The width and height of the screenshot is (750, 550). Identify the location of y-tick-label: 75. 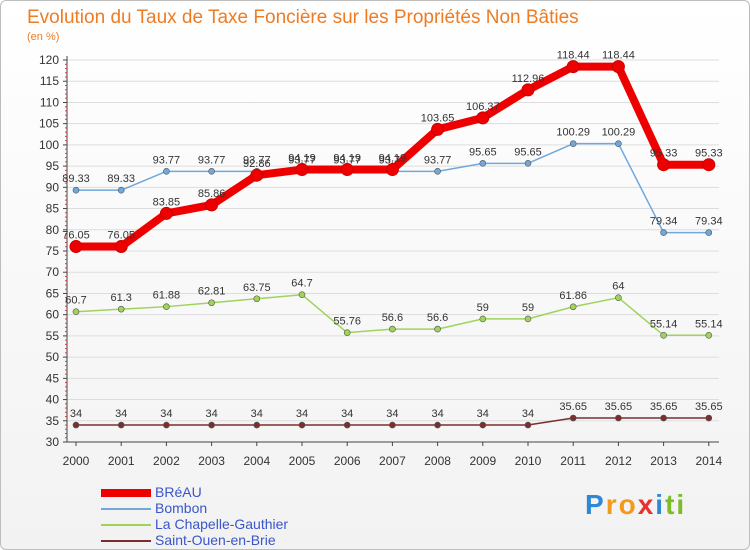
(53, 251).